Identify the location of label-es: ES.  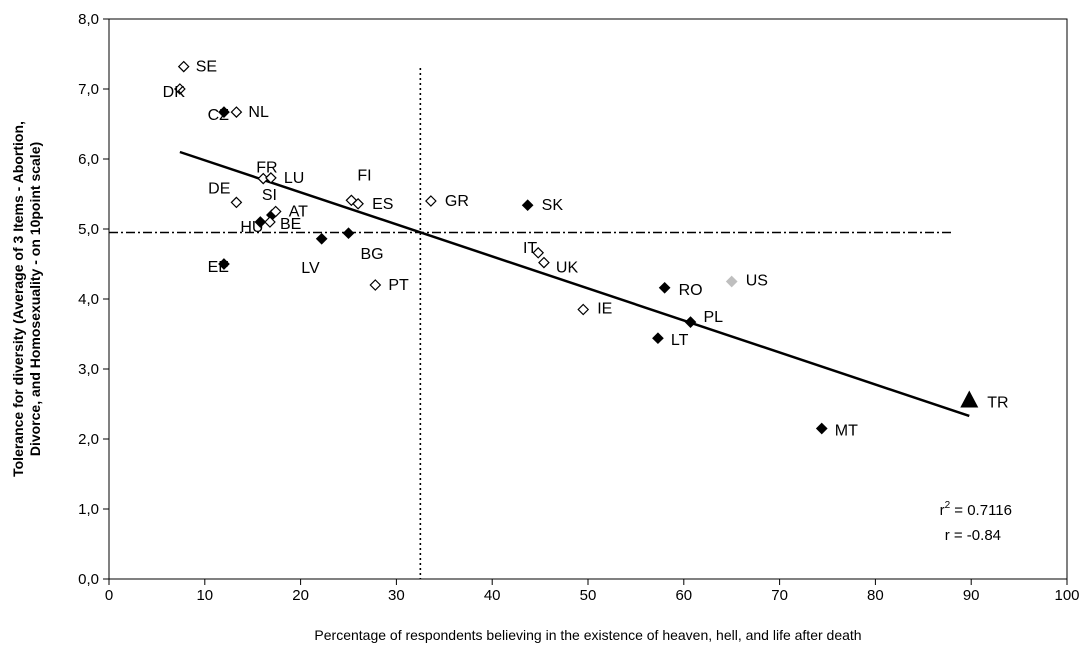
(382, 204).